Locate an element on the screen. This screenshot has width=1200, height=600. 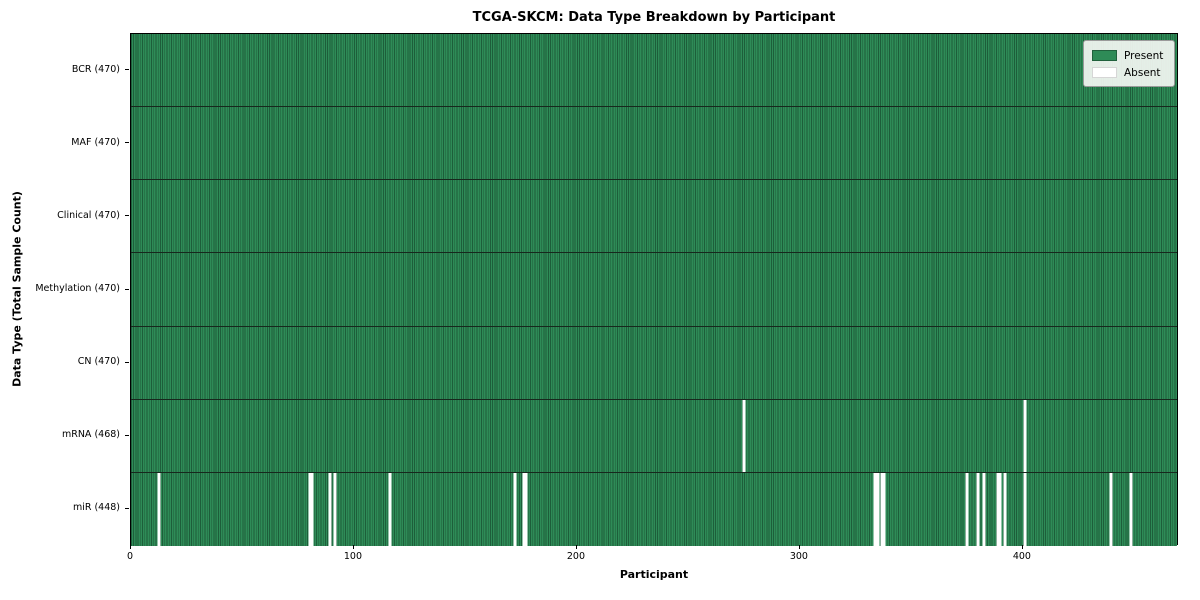
x-tick-label-300: 300 is located at coordinates (798, 556).